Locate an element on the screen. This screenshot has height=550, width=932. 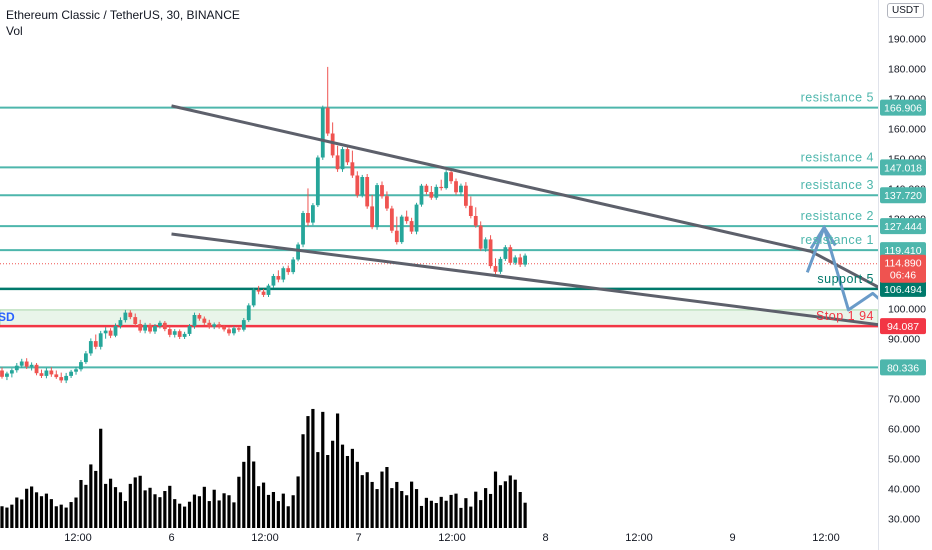
level-price-label: 94.087 is located at coordinates (903, 327).